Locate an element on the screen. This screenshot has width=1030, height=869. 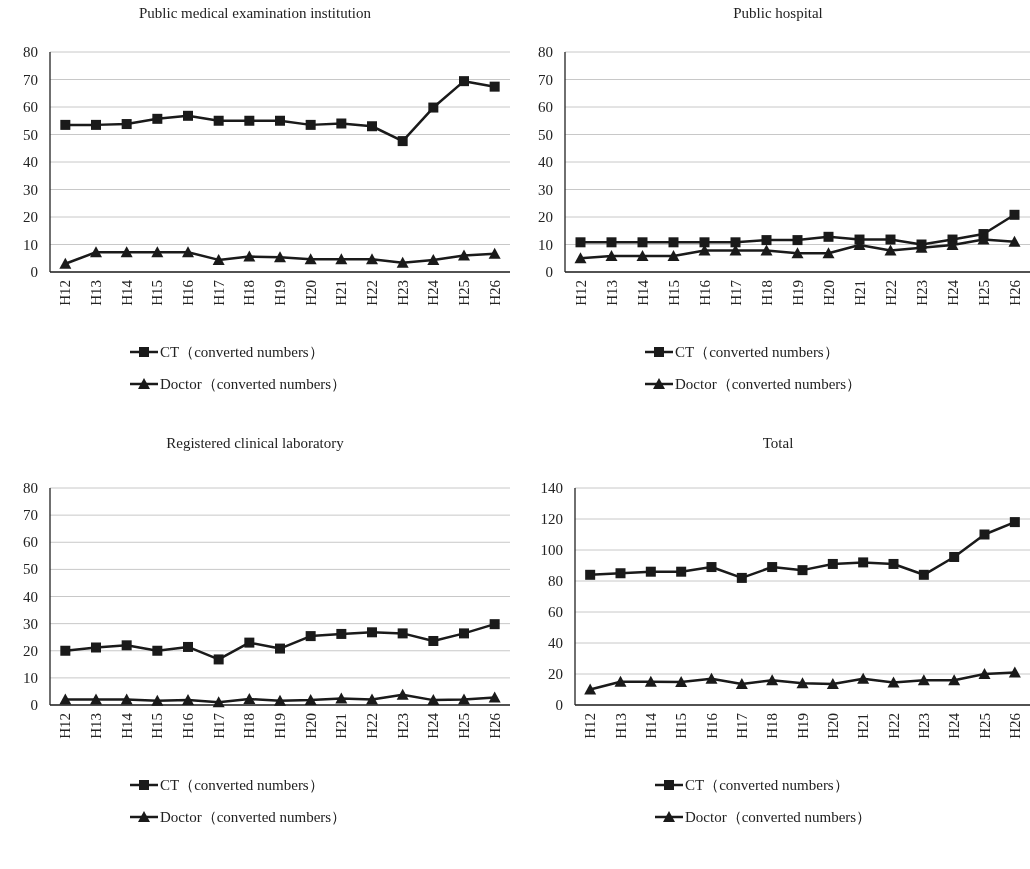
y-tick-label: 70 is located at coordinates (545, 79).